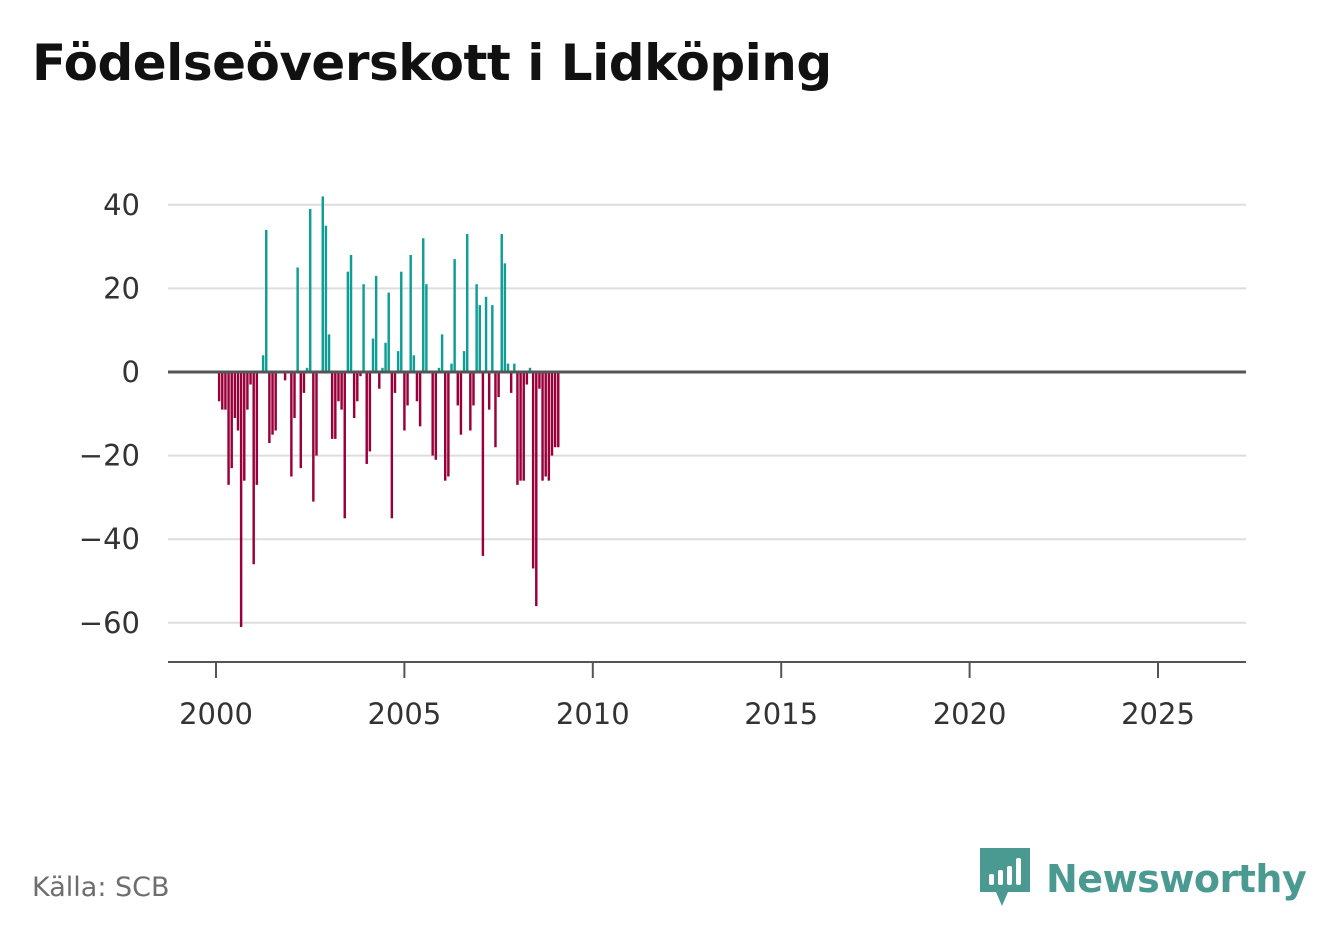 The width and height of the screenshot is (1322, 939). I want to click on y-tick-label-1: 20, so click(121, 288).